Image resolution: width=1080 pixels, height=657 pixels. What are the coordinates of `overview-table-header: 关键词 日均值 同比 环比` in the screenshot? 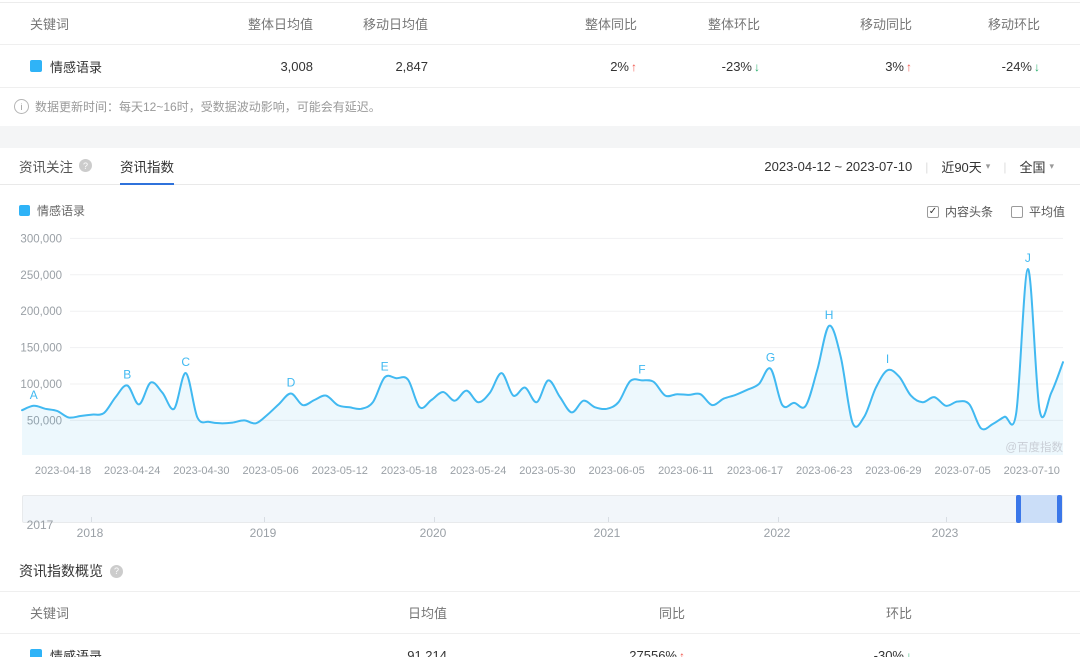 It's located at (540, 613).